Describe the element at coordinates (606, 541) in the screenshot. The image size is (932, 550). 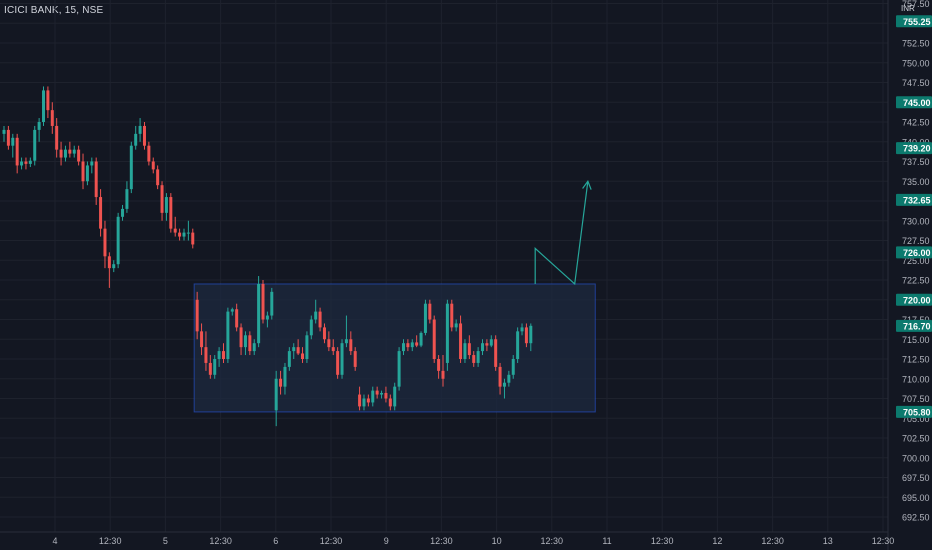
I see `time-tick-label: 11` at that location.